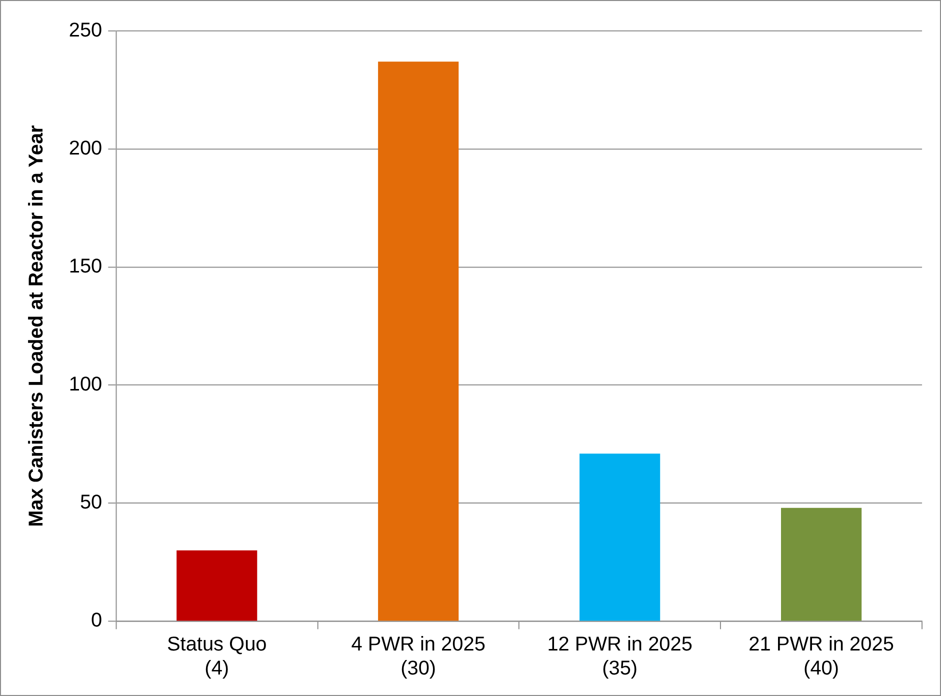  I want to click on y-tick-label: 0, so click(96, 621).